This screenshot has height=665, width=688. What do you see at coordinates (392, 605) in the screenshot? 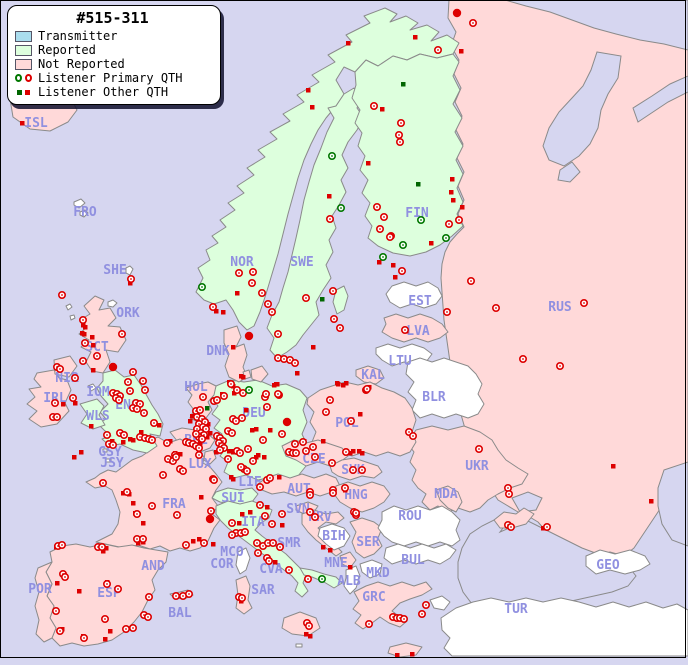
I see `country-grc` at bounding box center [392, 605].